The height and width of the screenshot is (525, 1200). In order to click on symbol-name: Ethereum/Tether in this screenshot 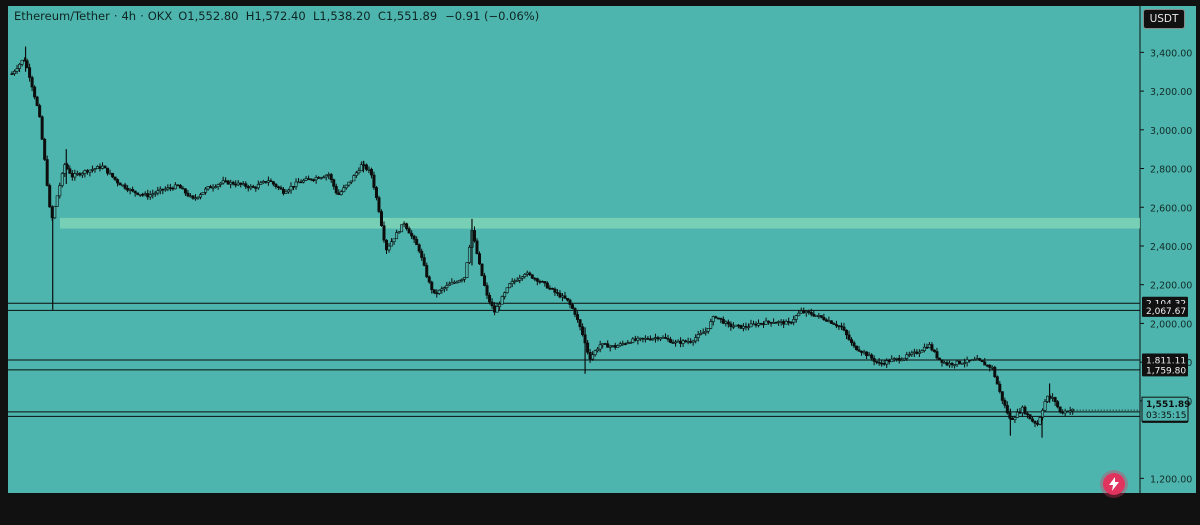, I will do `click(62, 16)`.